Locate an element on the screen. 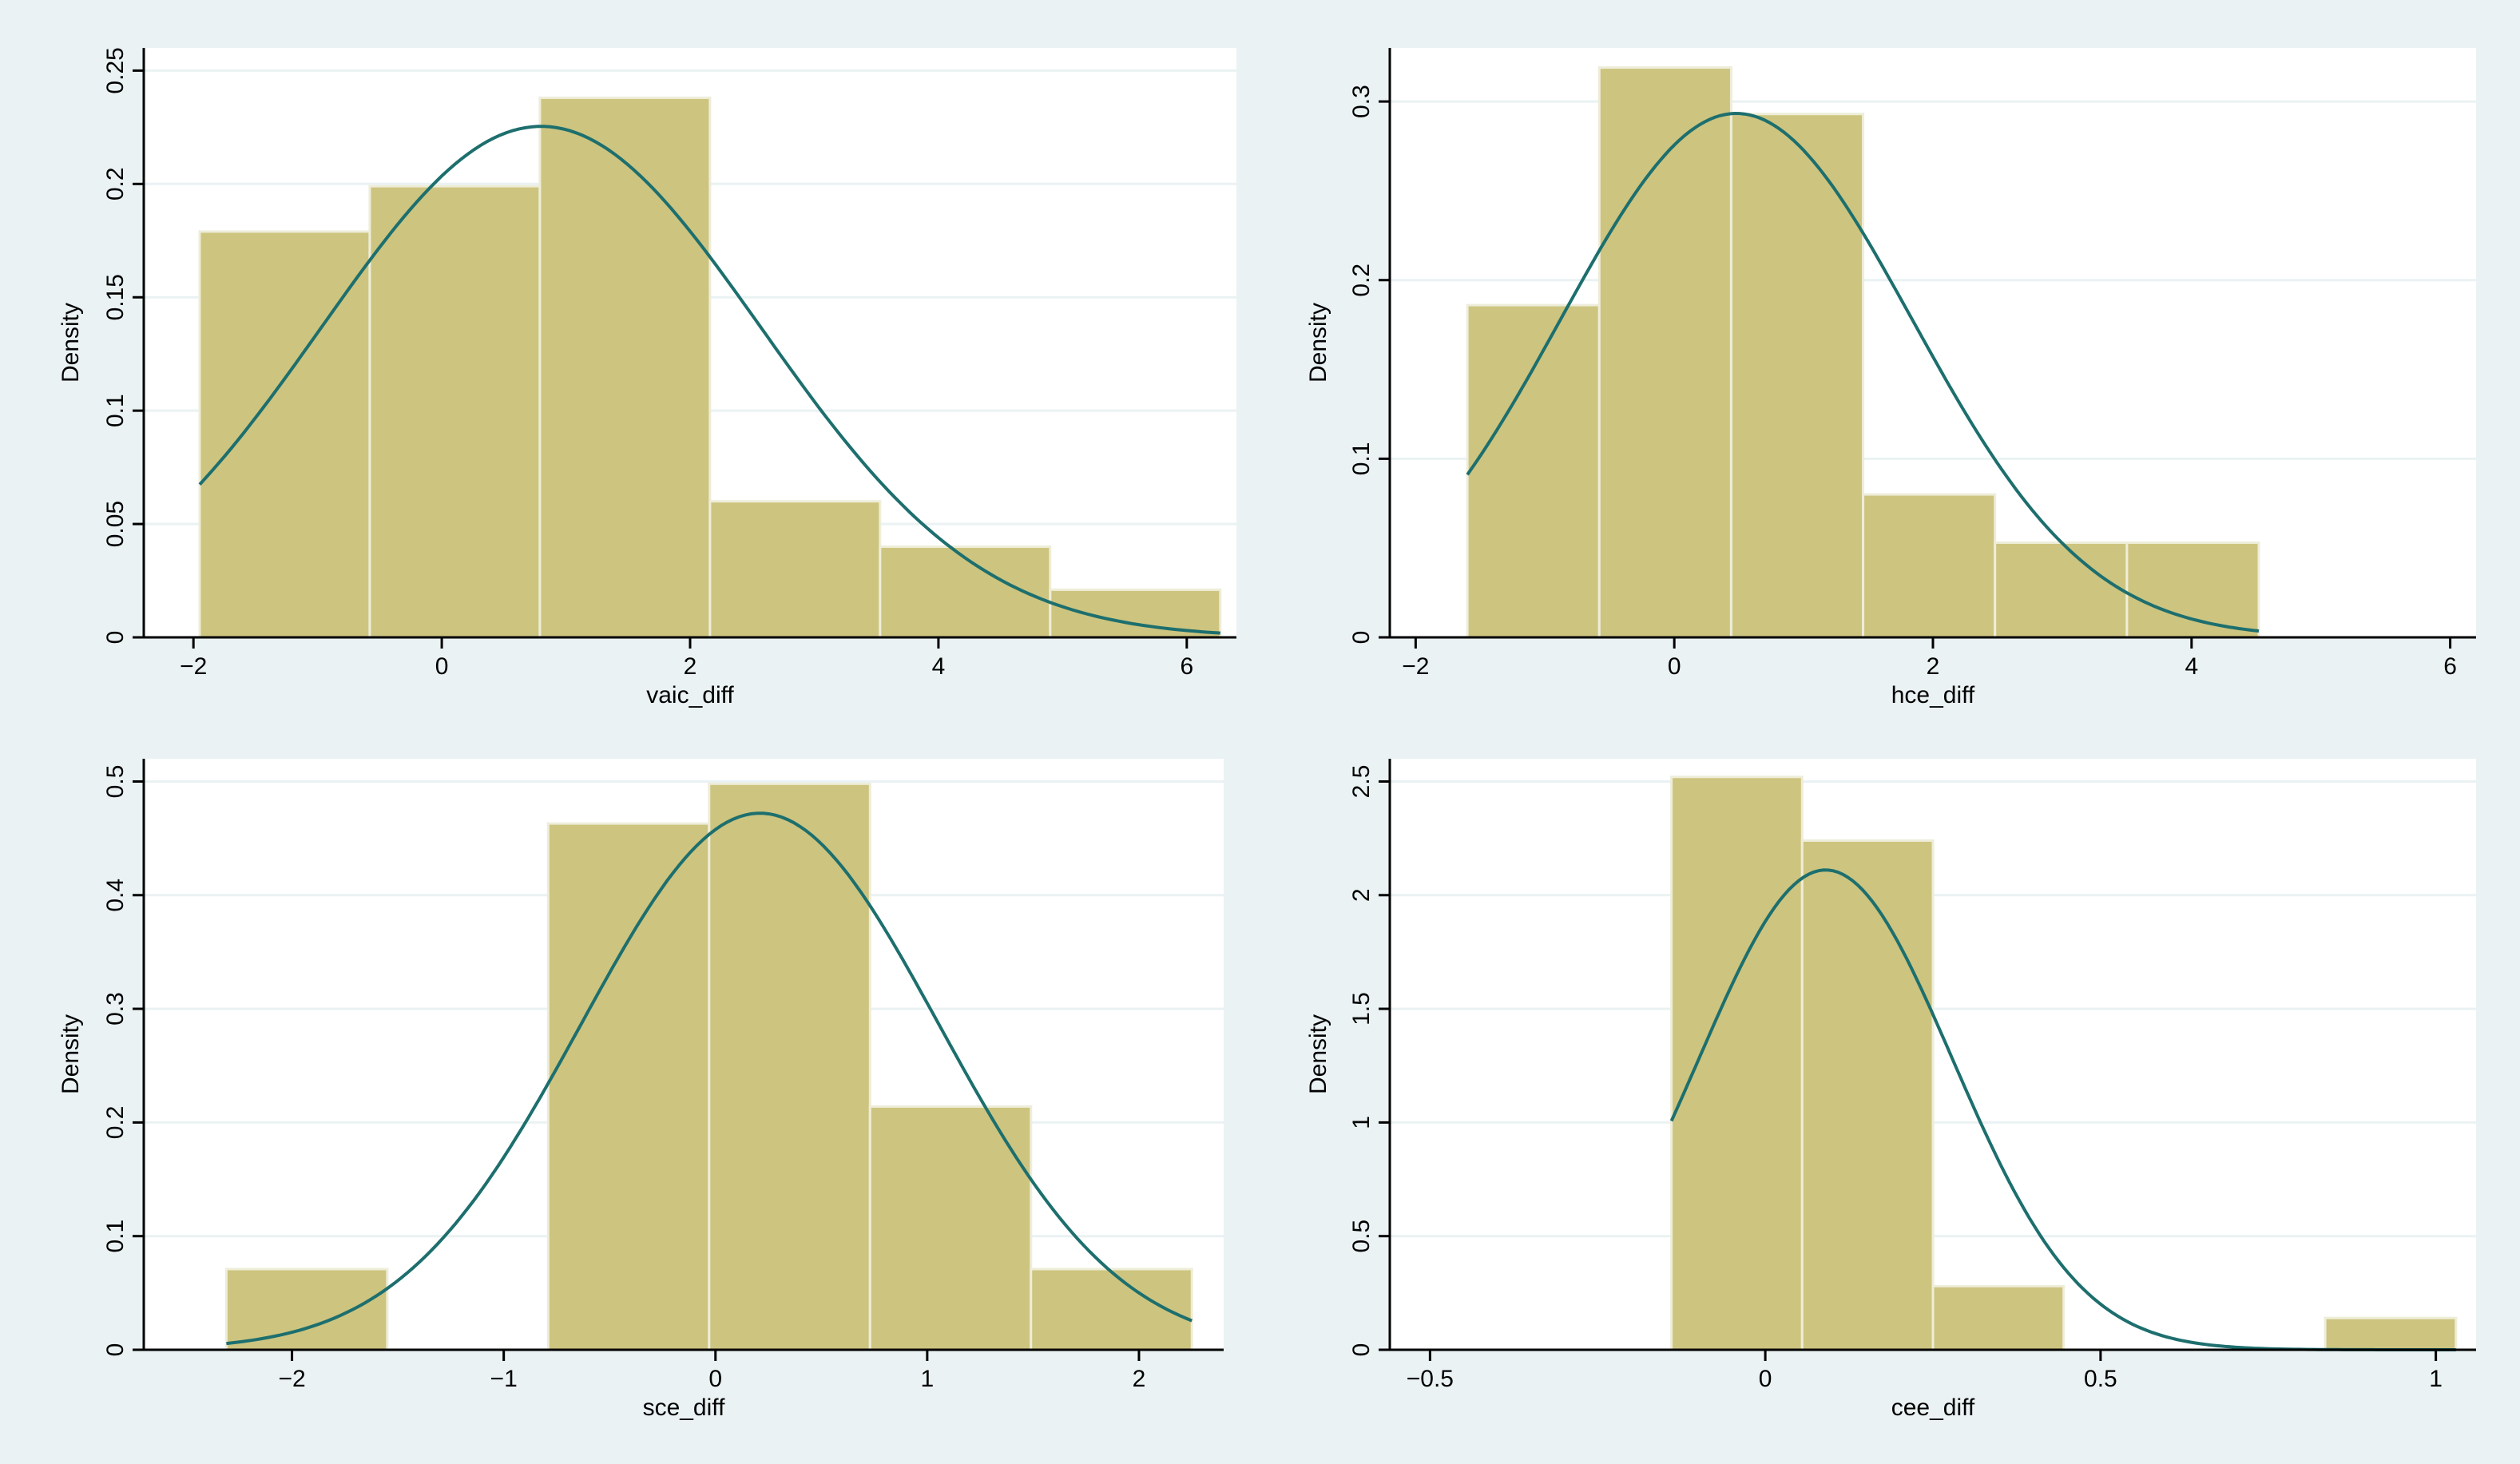 The width and height of the screenshot is (2520, 1464). x-axis-title: cee_diff is located at coordinates (1933, 1408).